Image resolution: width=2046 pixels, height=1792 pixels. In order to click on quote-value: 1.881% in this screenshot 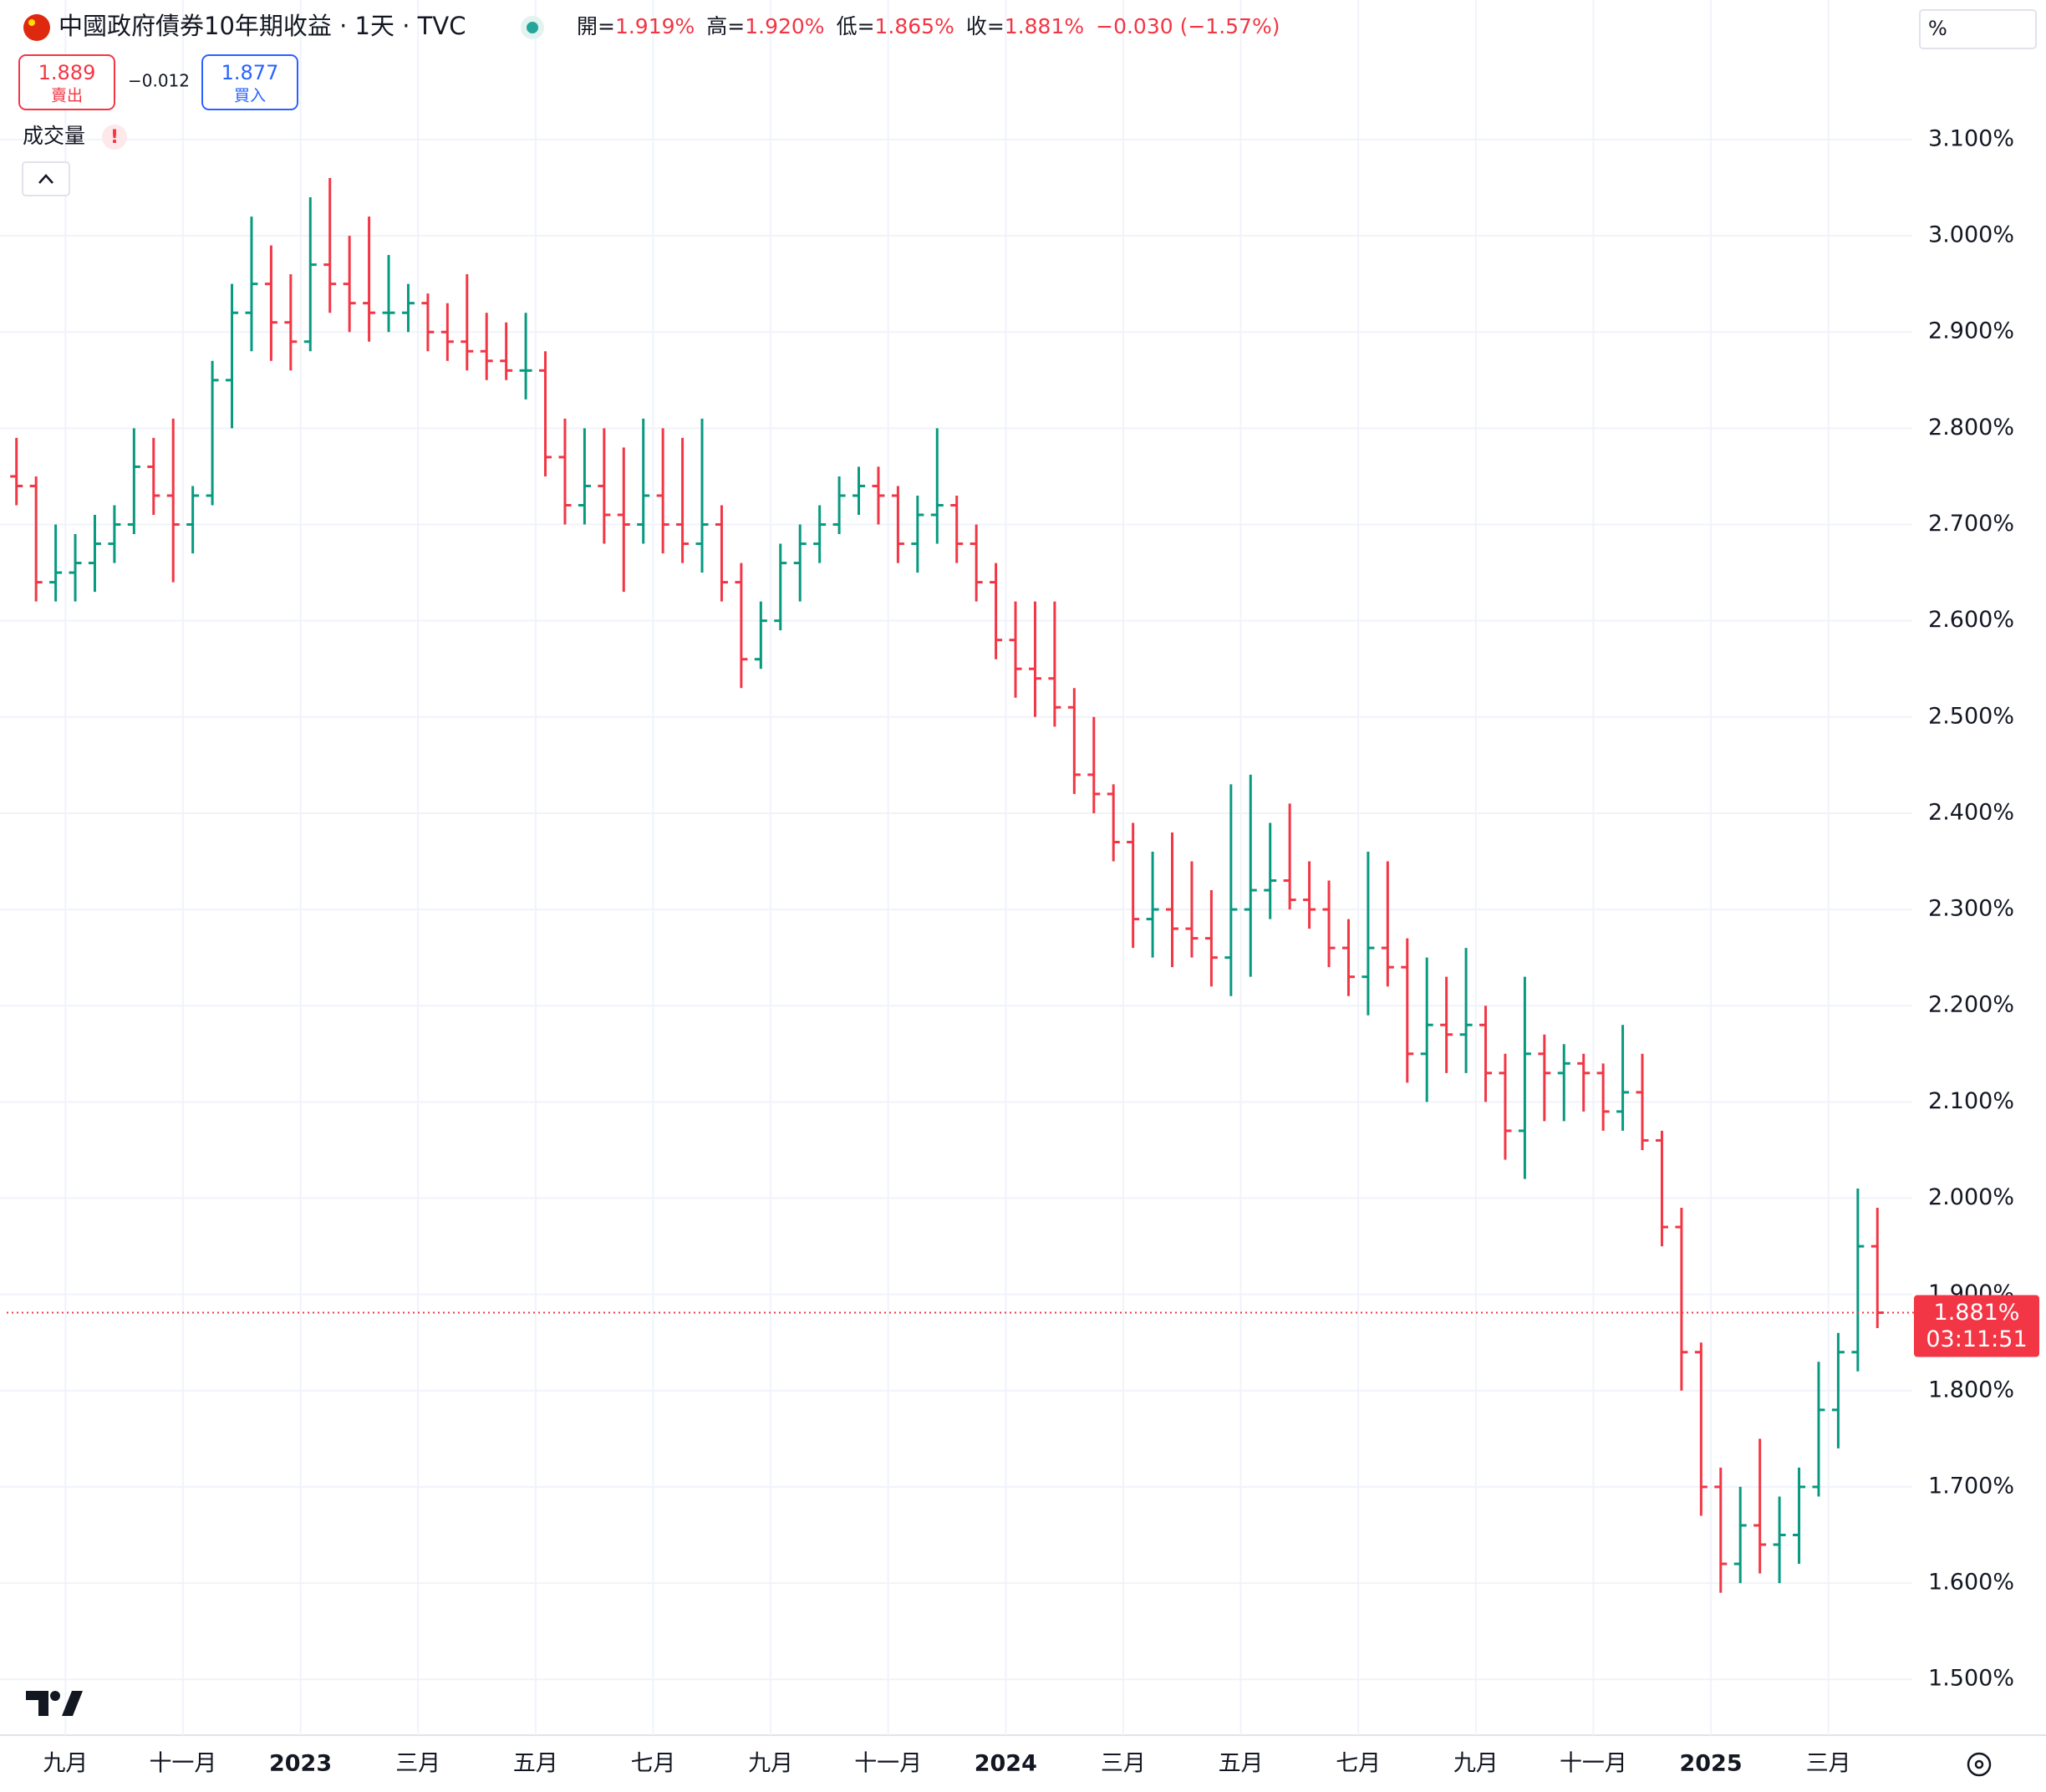, I will do `click(1044, 26)`.